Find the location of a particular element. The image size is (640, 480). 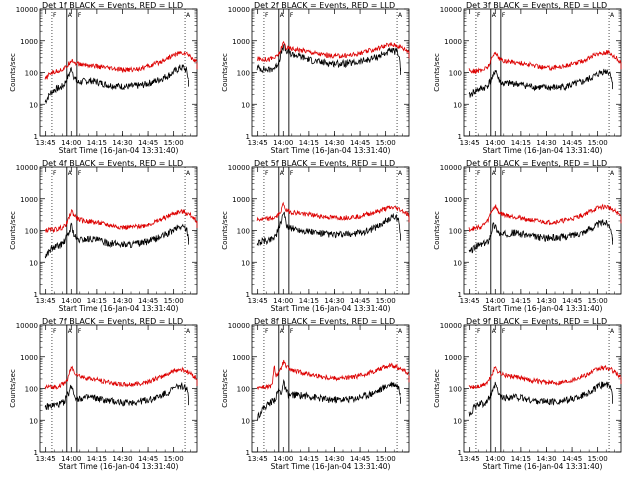

panel-title: Det 7f BLACK = Events, RED = LLD is located at coordinates (112, 321).